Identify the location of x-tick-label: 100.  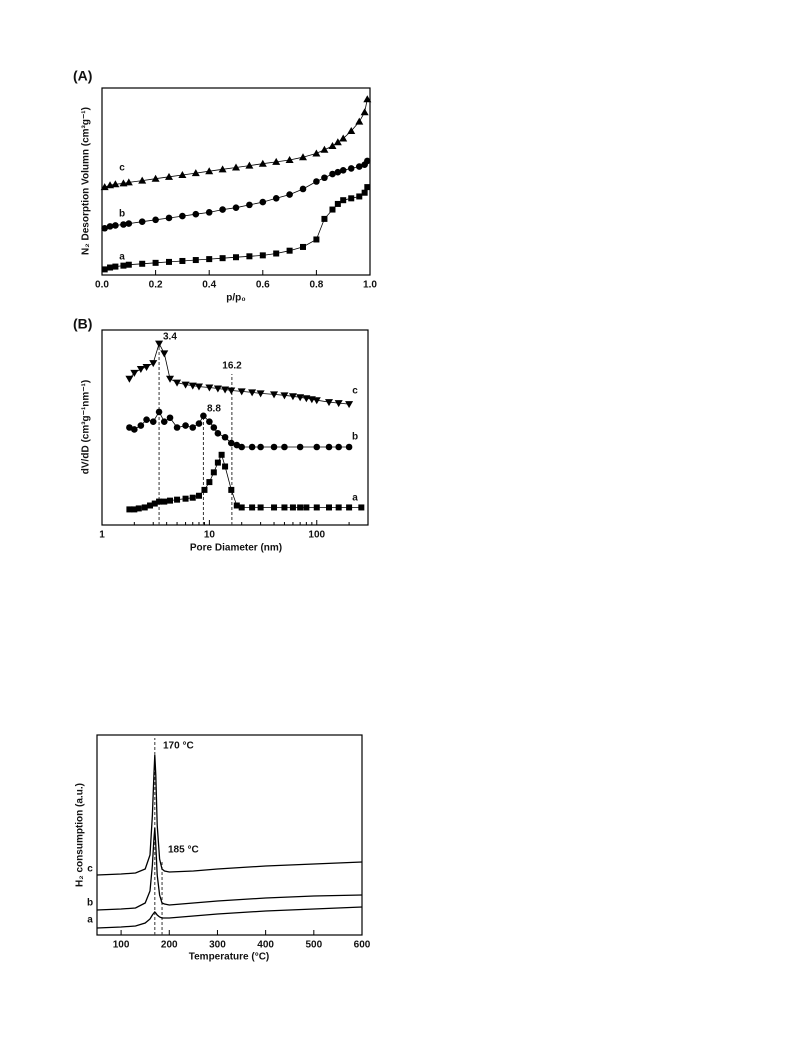
(121, 945).